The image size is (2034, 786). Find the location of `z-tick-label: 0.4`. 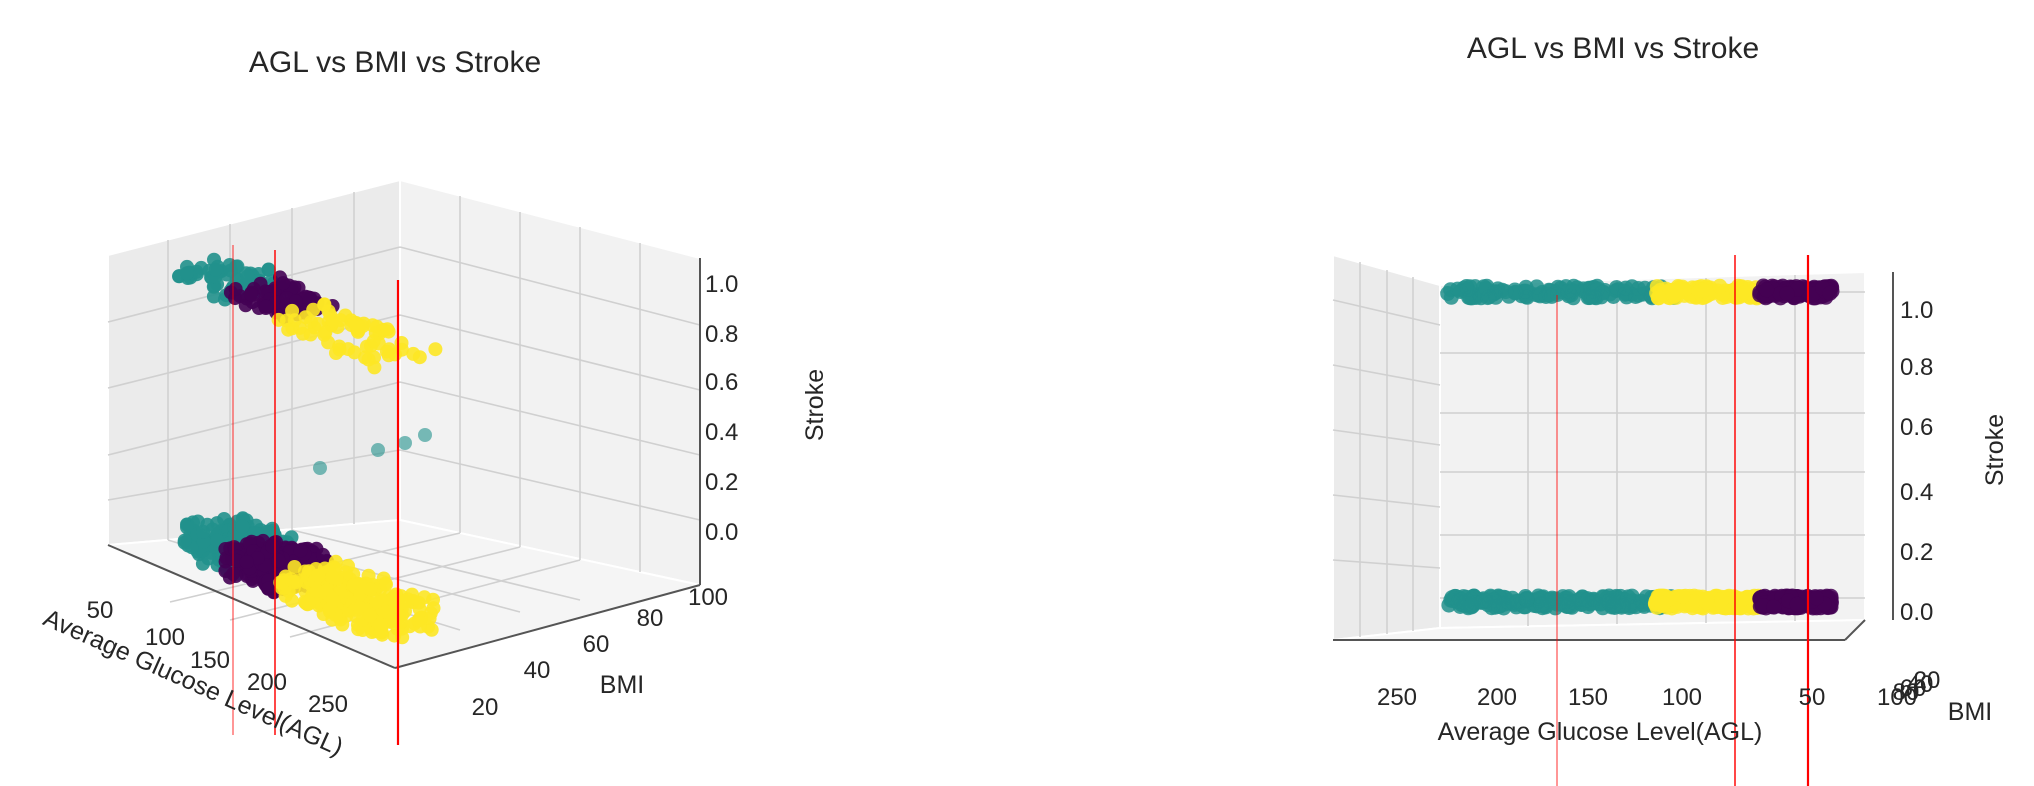

z-tick-label: 0.4 is located at coordinates (1916, 492).